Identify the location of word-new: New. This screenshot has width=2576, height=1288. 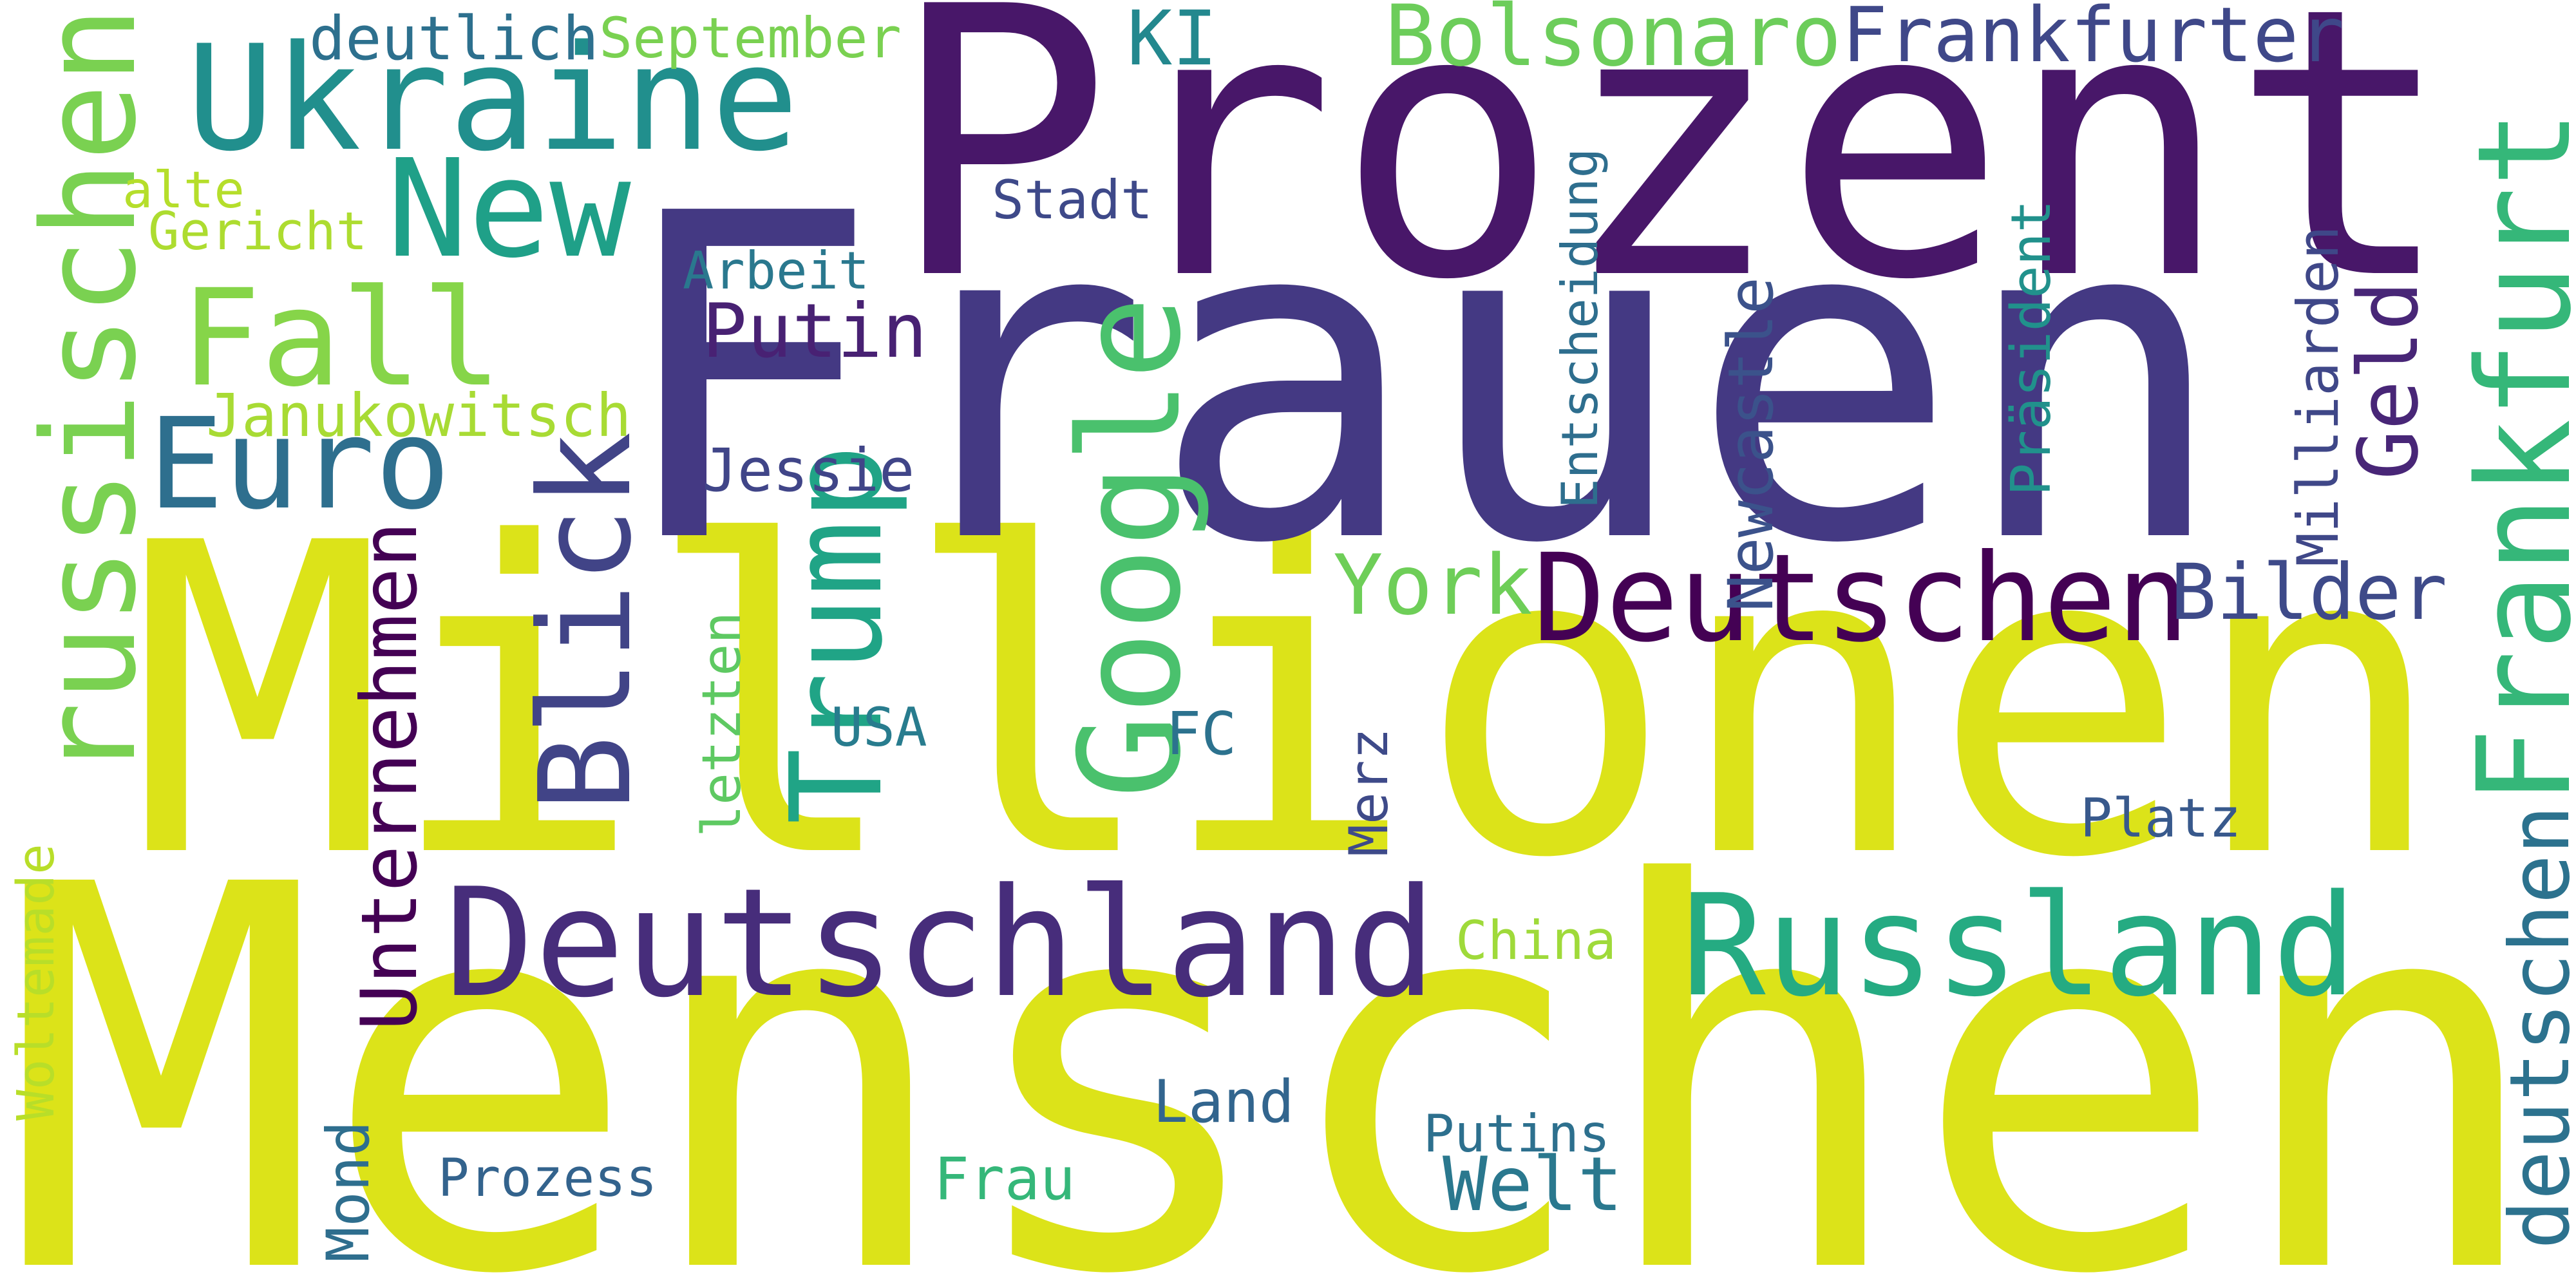
(509, 209).